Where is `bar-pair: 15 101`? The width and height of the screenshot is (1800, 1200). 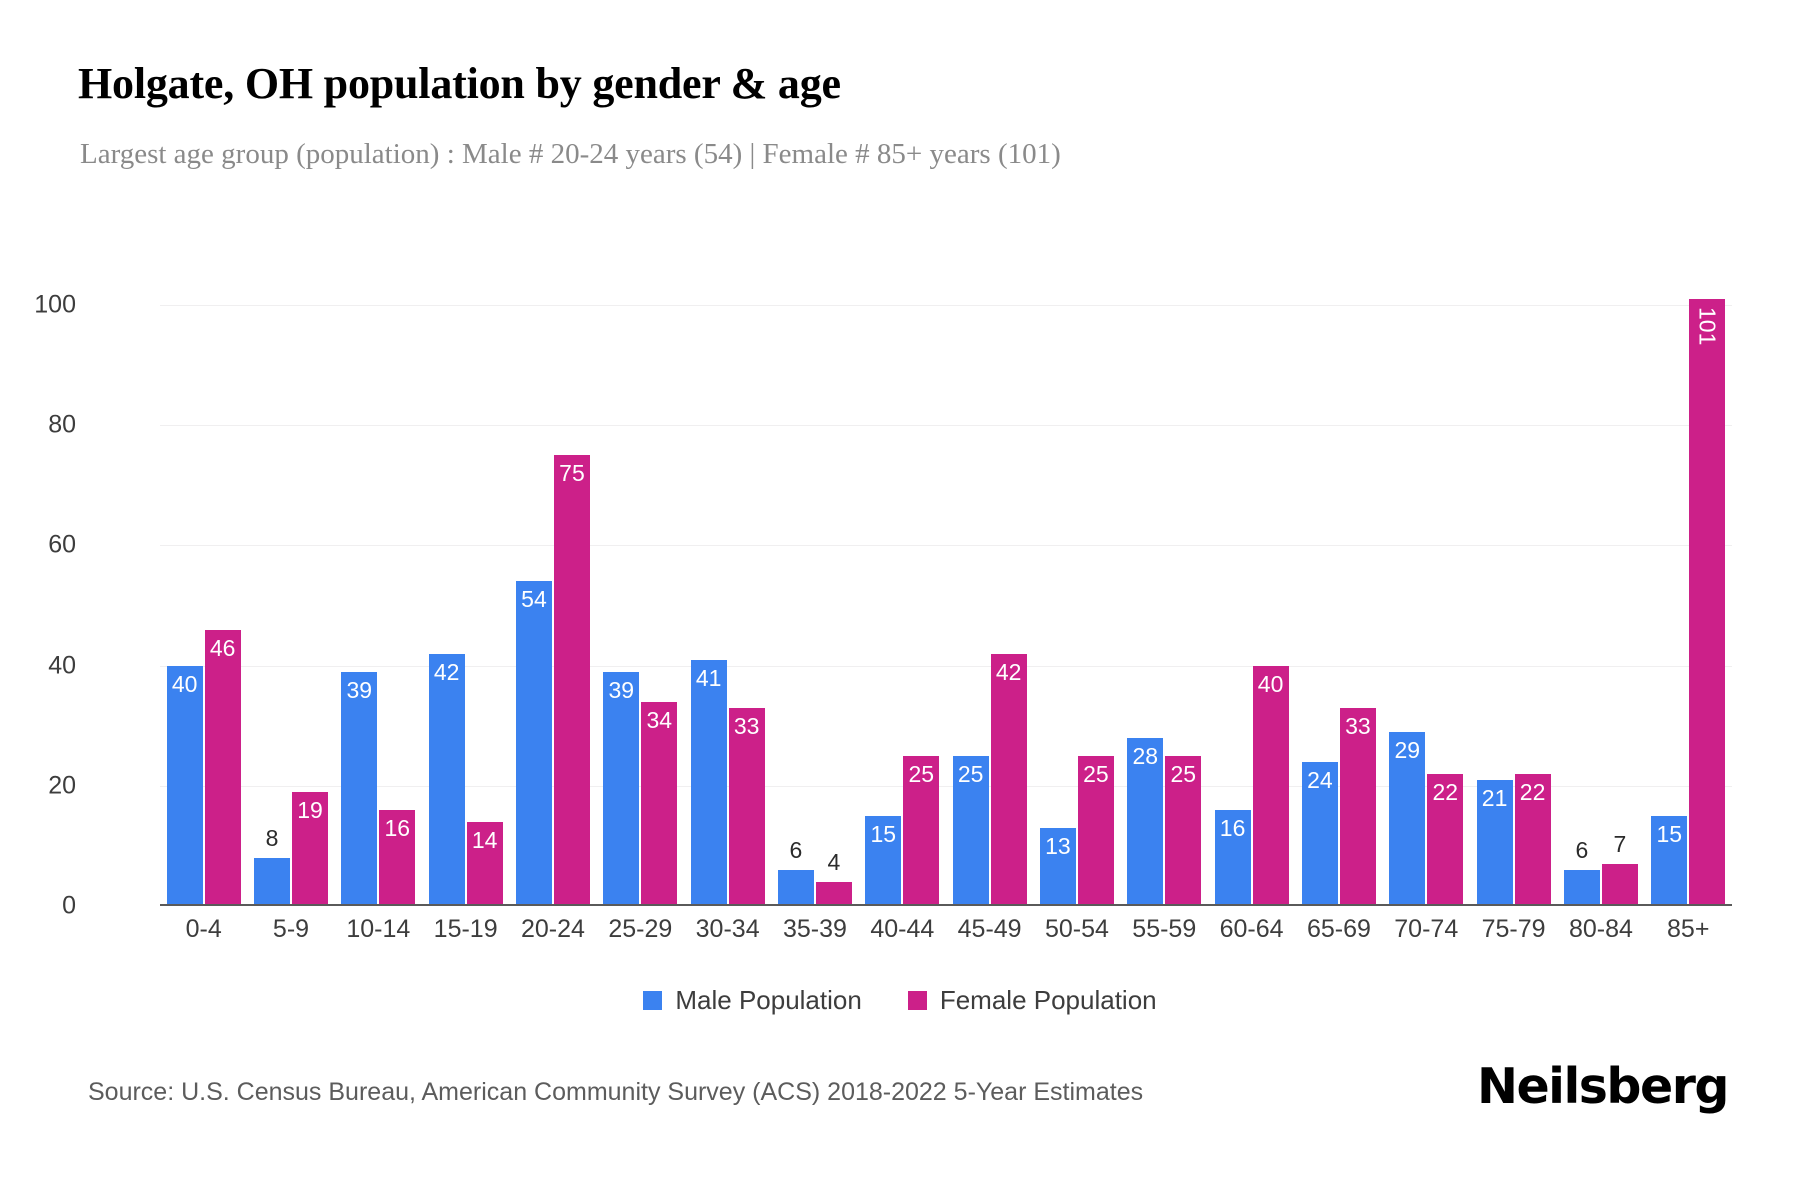 bar-pair: 15 101 is located at coordinates (1688, 602).